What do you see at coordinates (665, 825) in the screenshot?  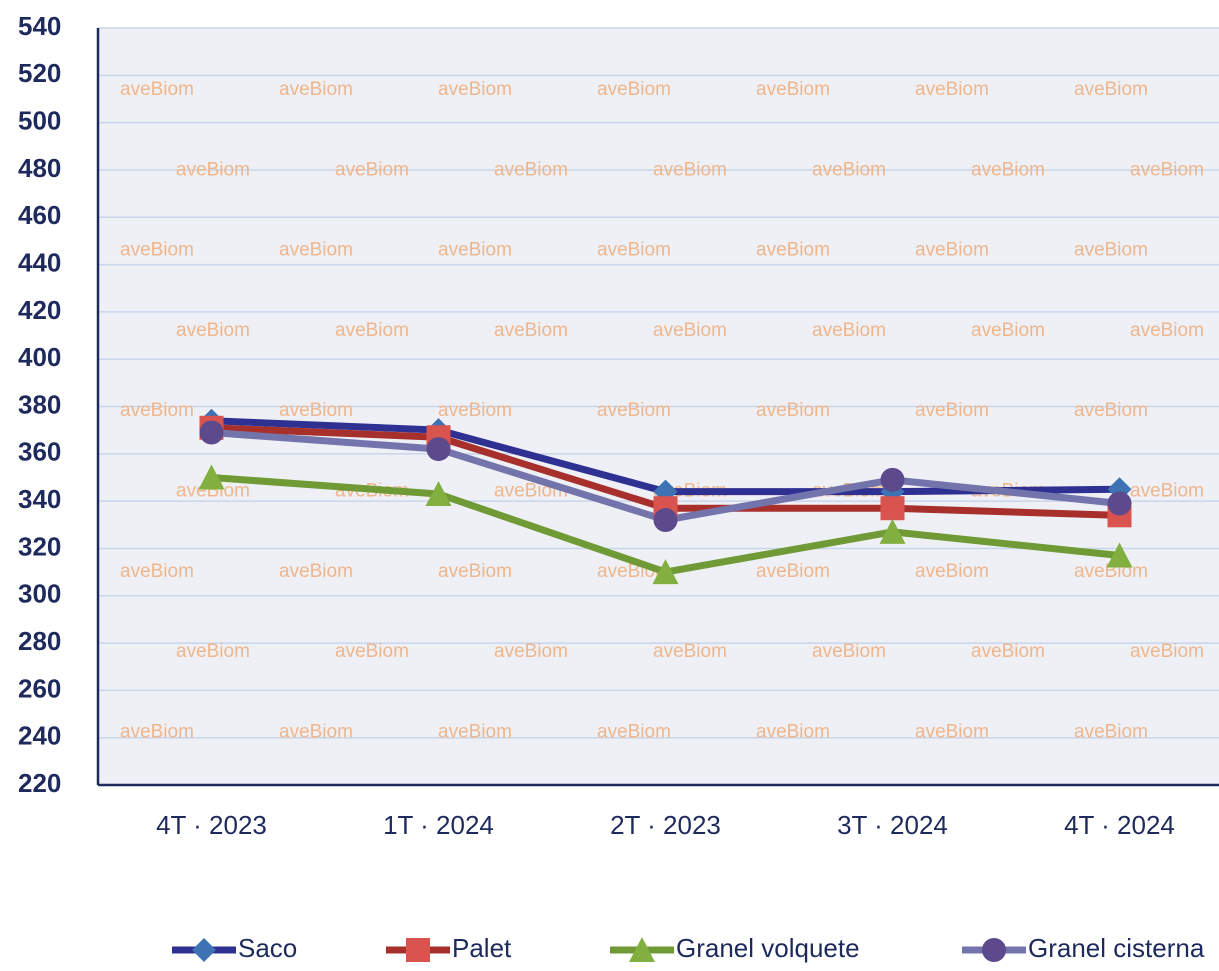 I see `x-tick-label: 2T · 2023` at bounding box center [665, 825].